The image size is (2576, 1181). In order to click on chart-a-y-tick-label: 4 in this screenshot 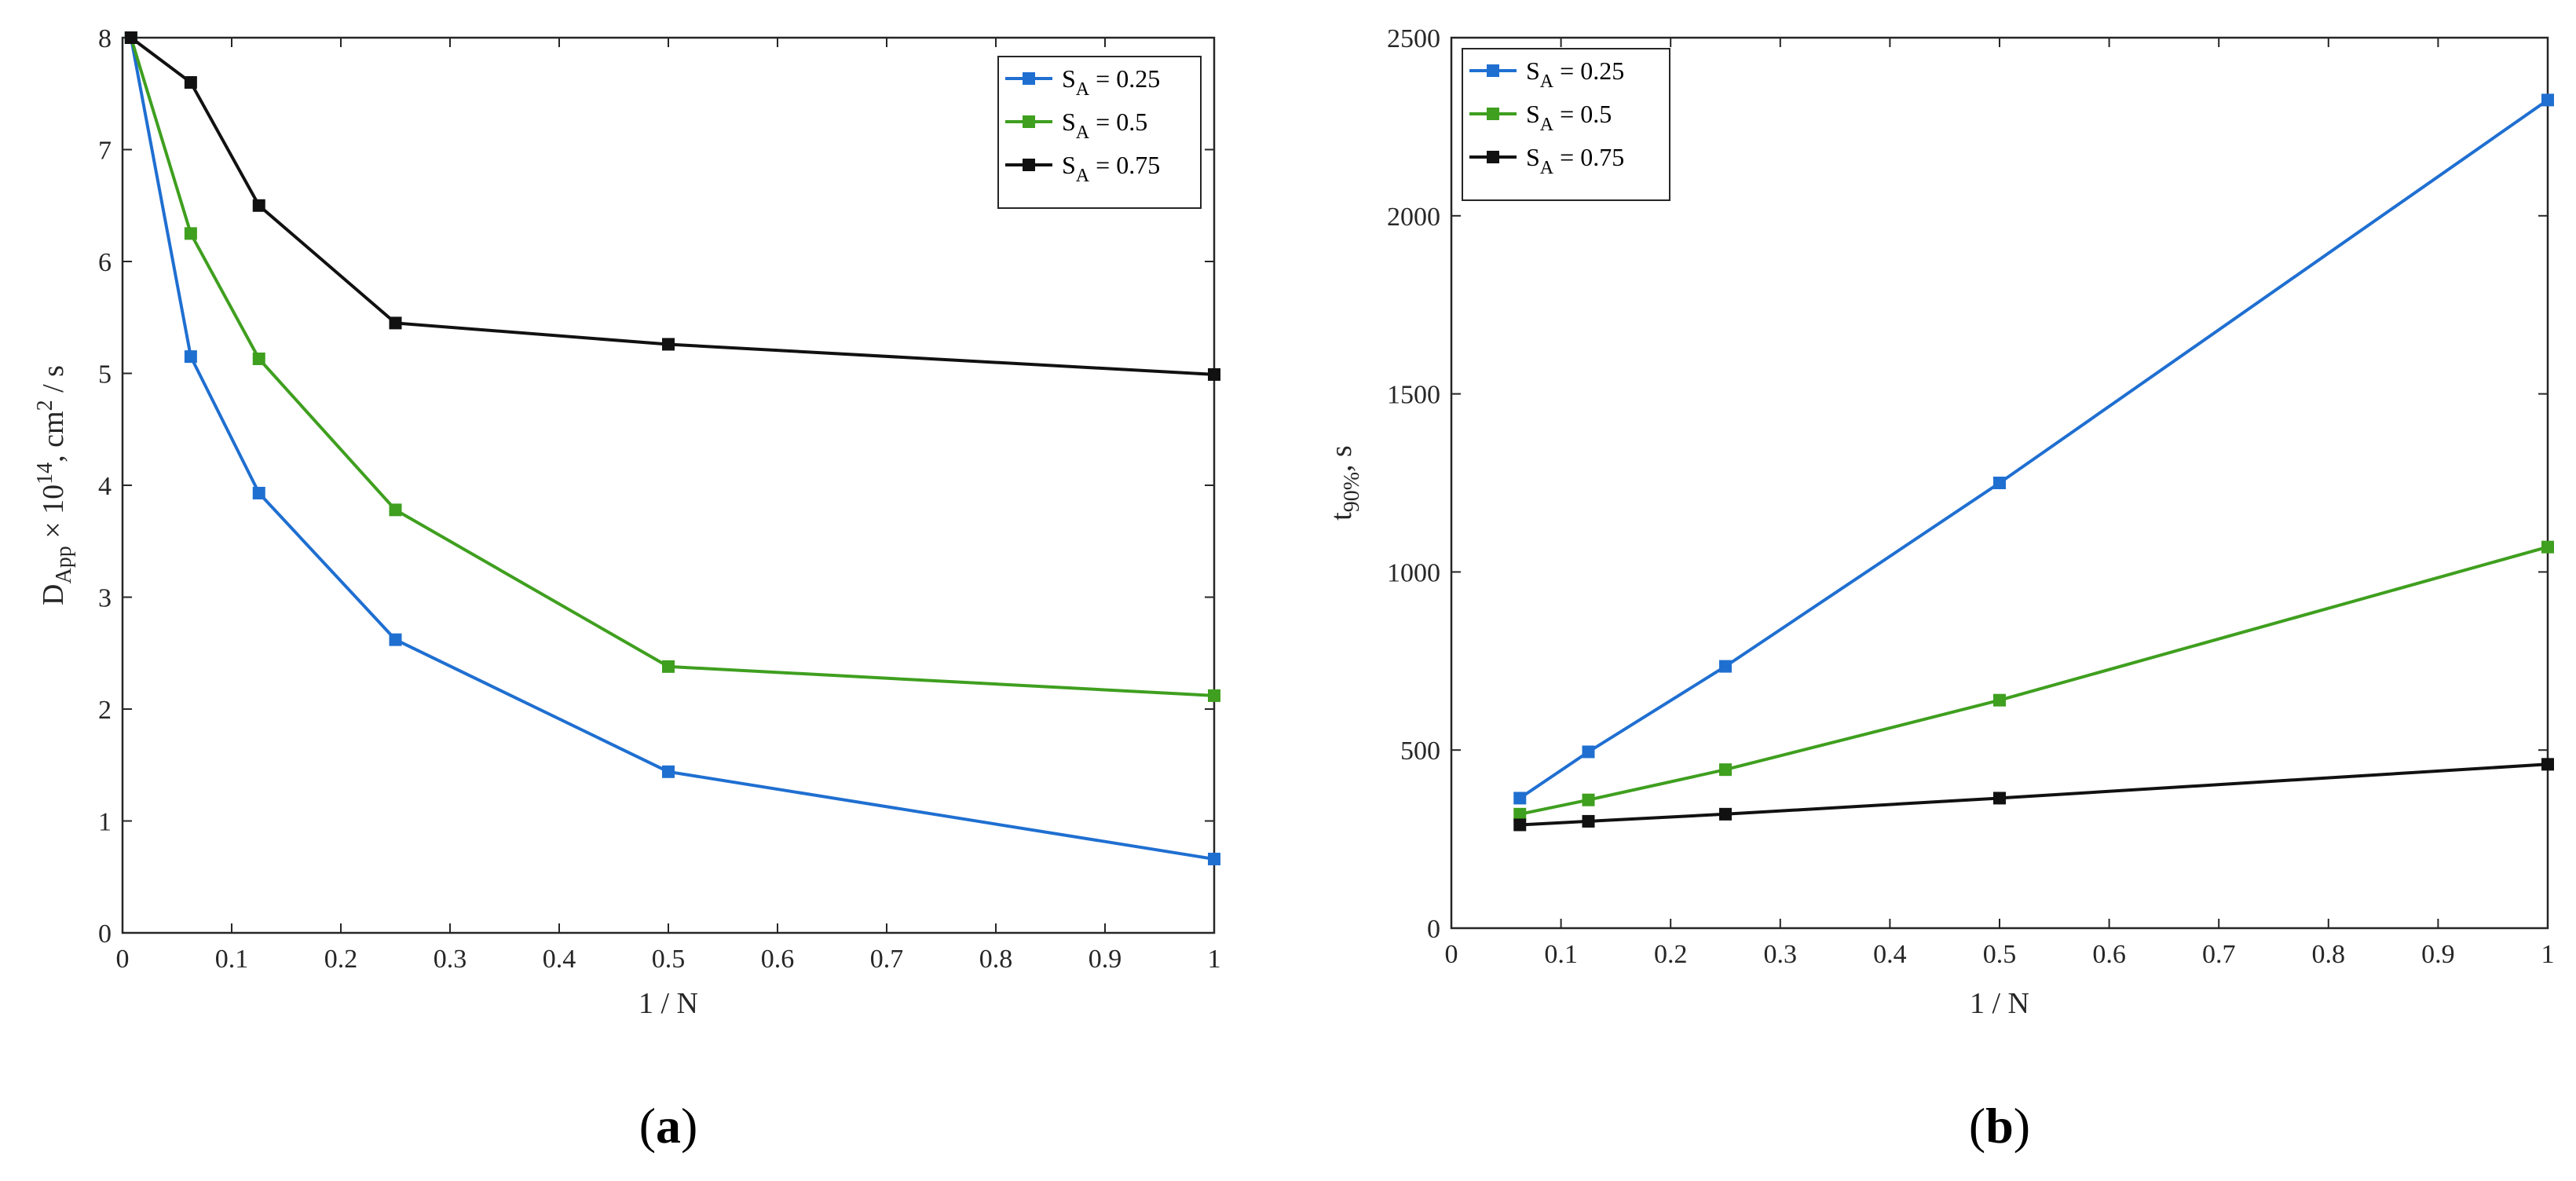, I will do `click(105, 486)`.